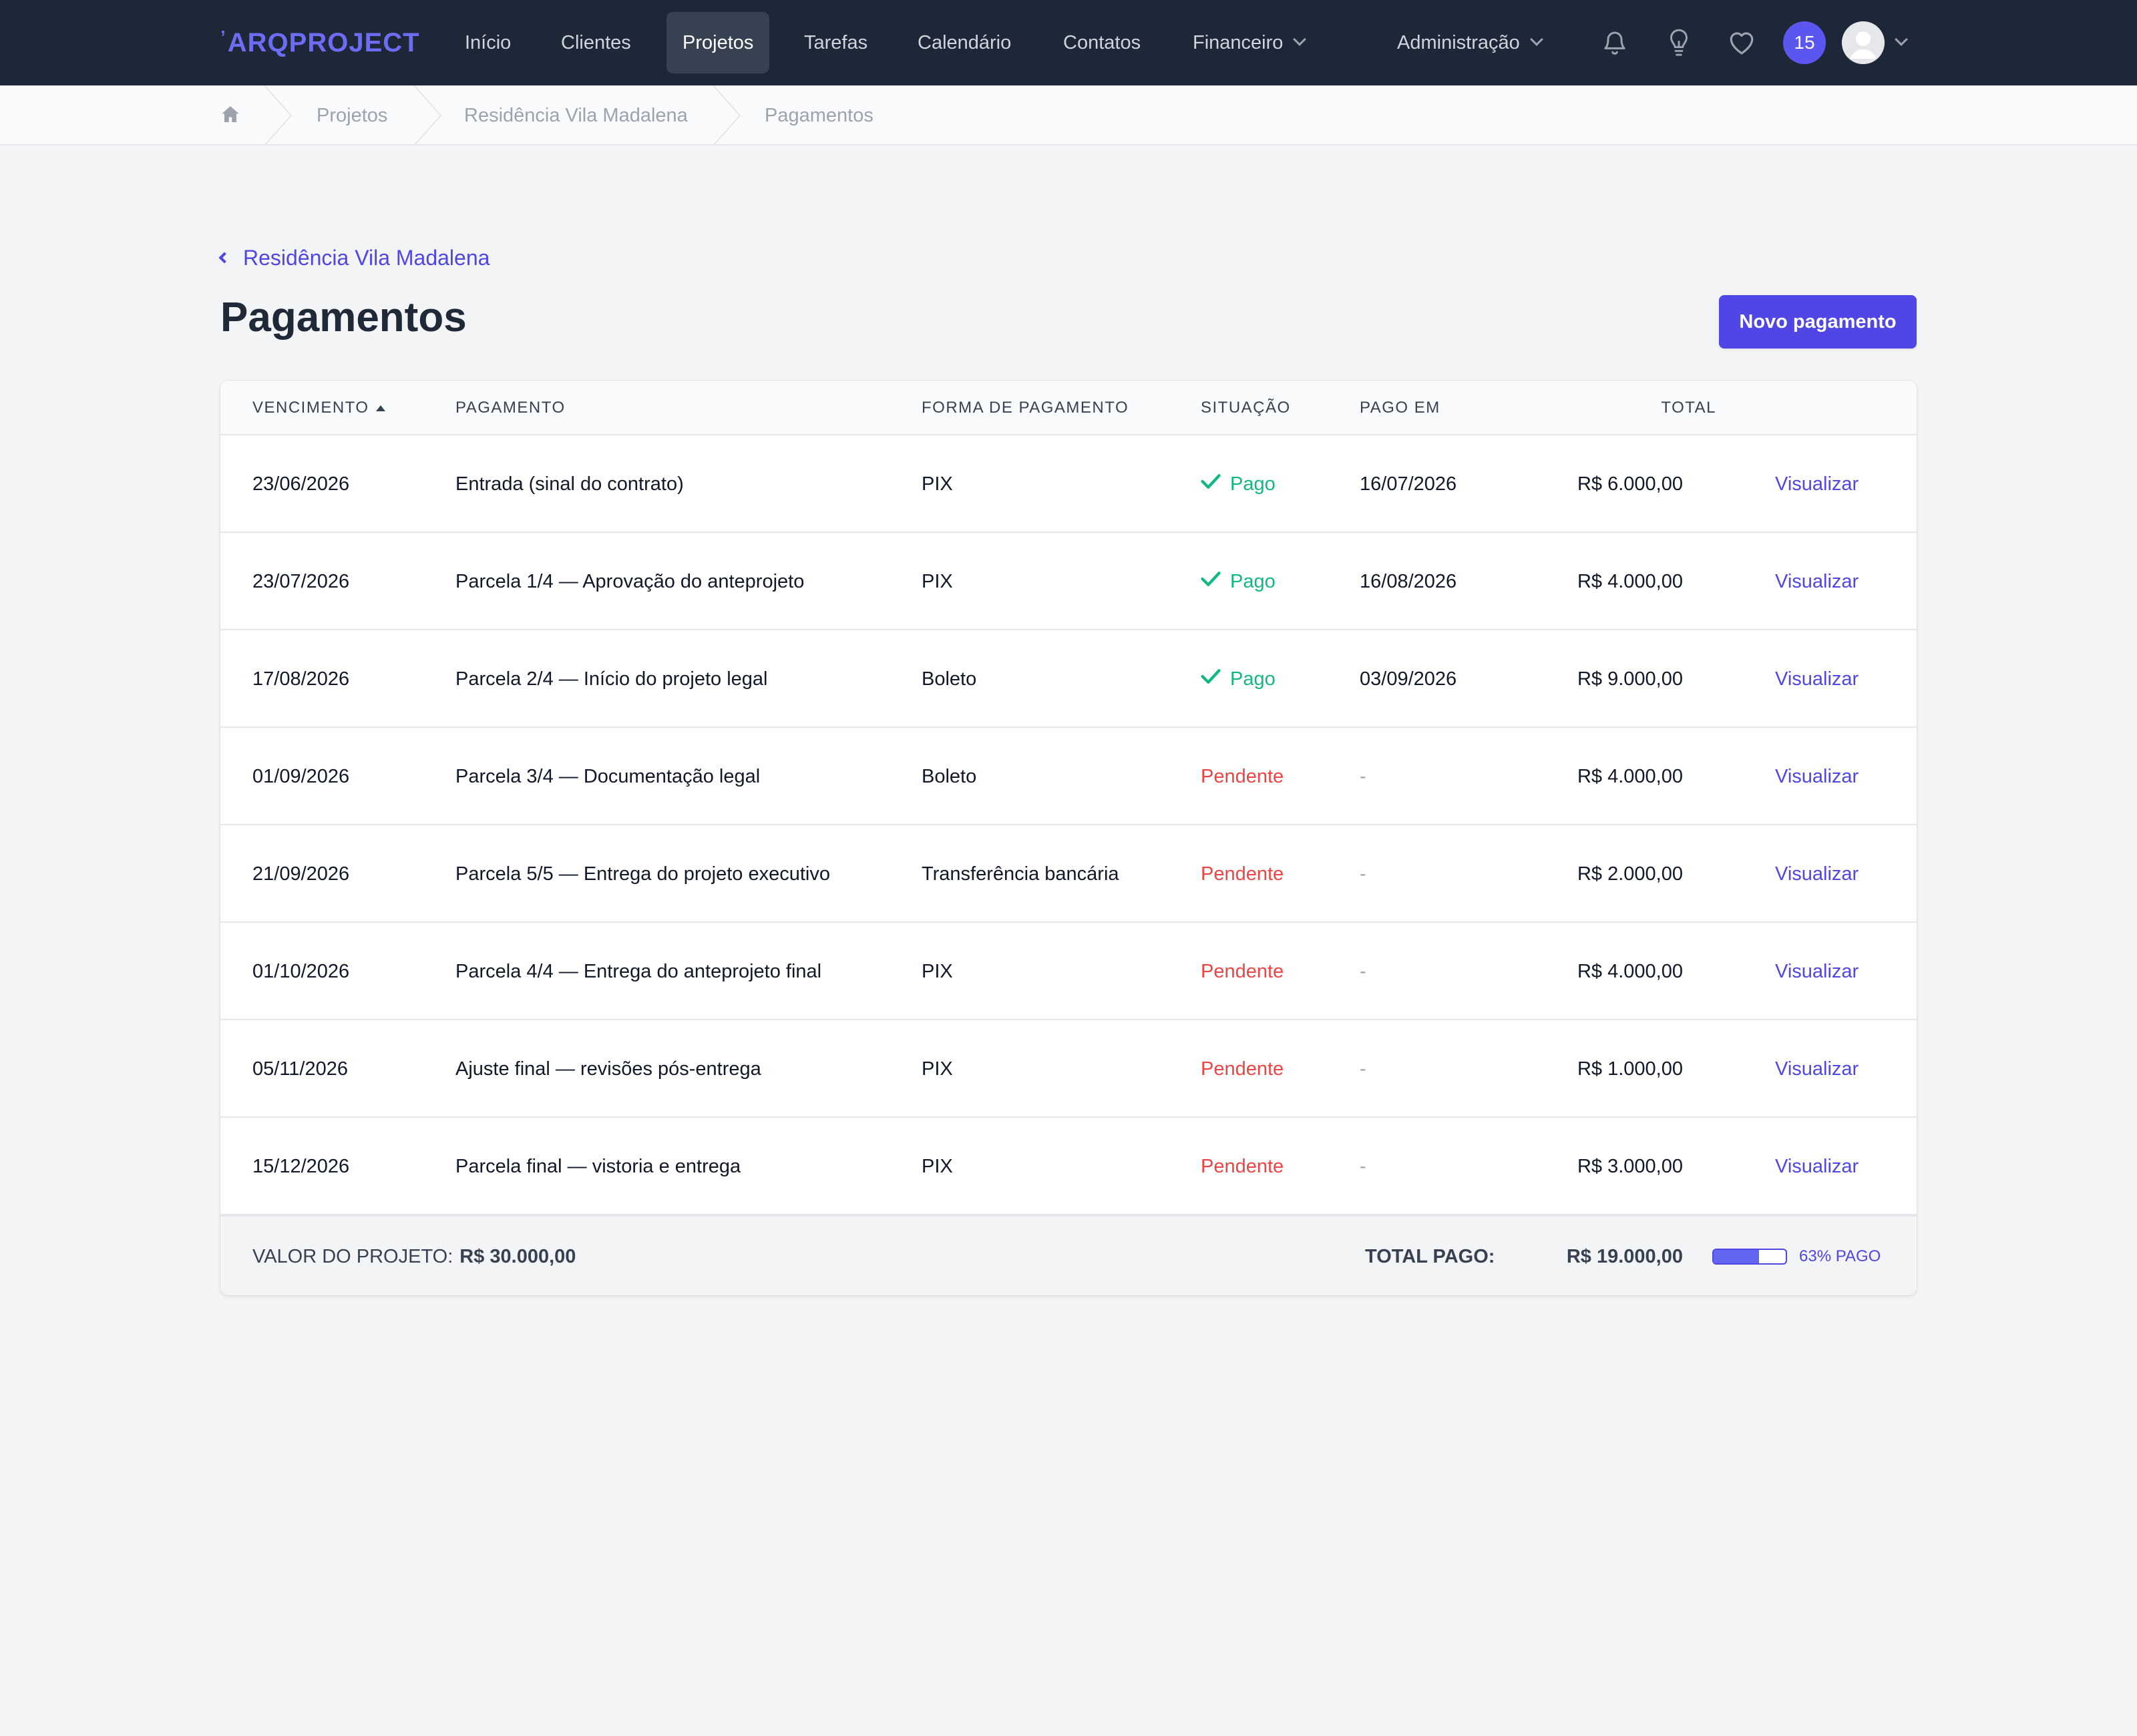 Image resolution: width=2137 pixels, height=1736 pixels. I want to click on cell-total: R$ 2.000,00, so click(1630, 874).